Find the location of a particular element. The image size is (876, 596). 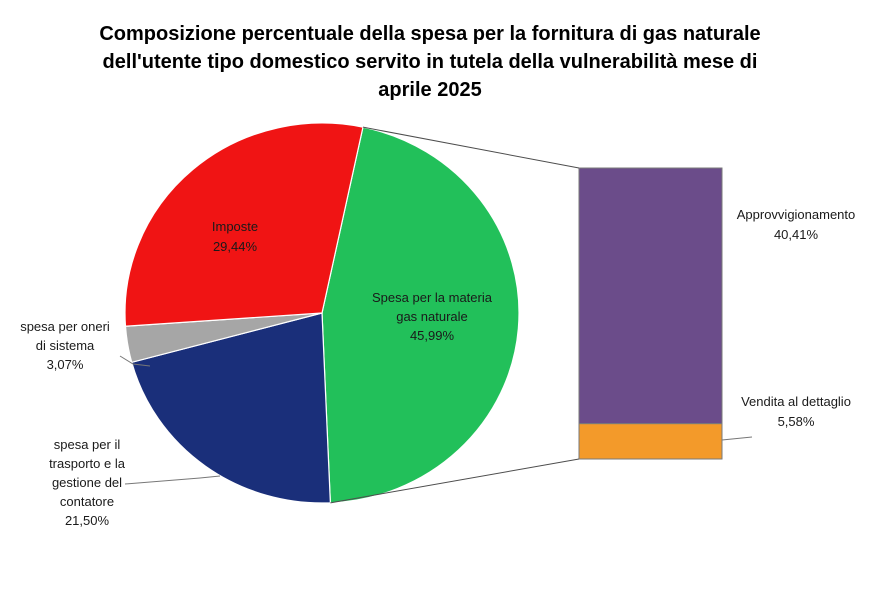

bar-segment-vendita-dettaglio is located at coordinates (650, 441).